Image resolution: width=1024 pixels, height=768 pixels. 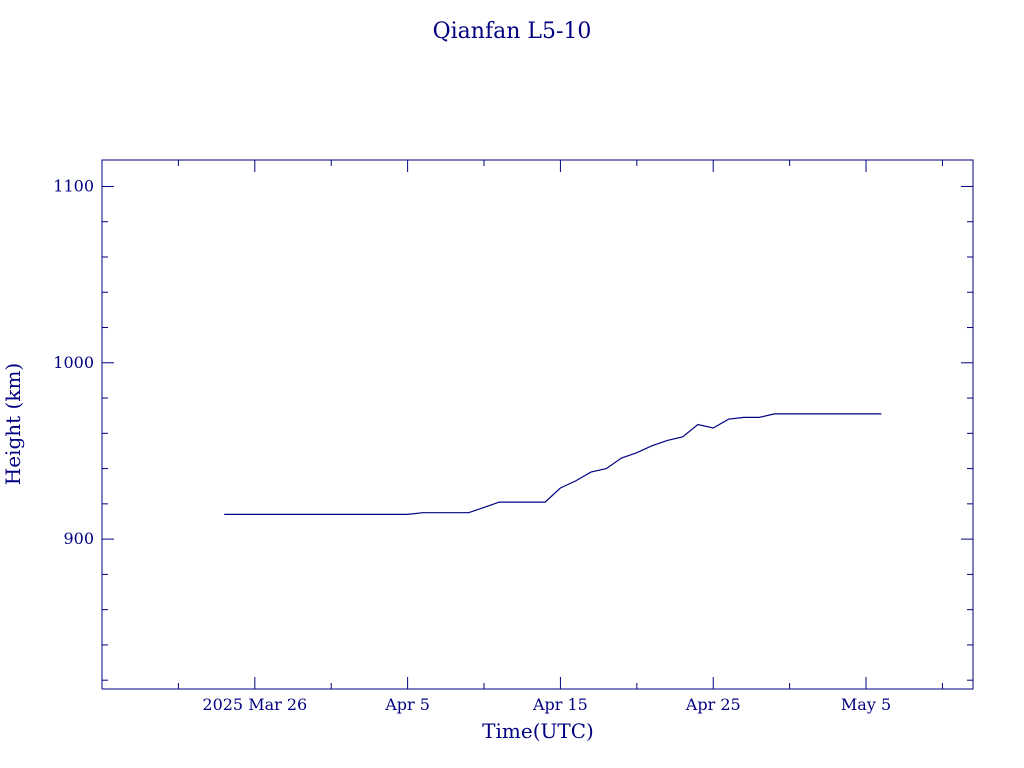 What do you see at coordinates (13, 424) in the screenshot?
I see `y-axis-label: Height (km)` at bounding box center [13, 424].